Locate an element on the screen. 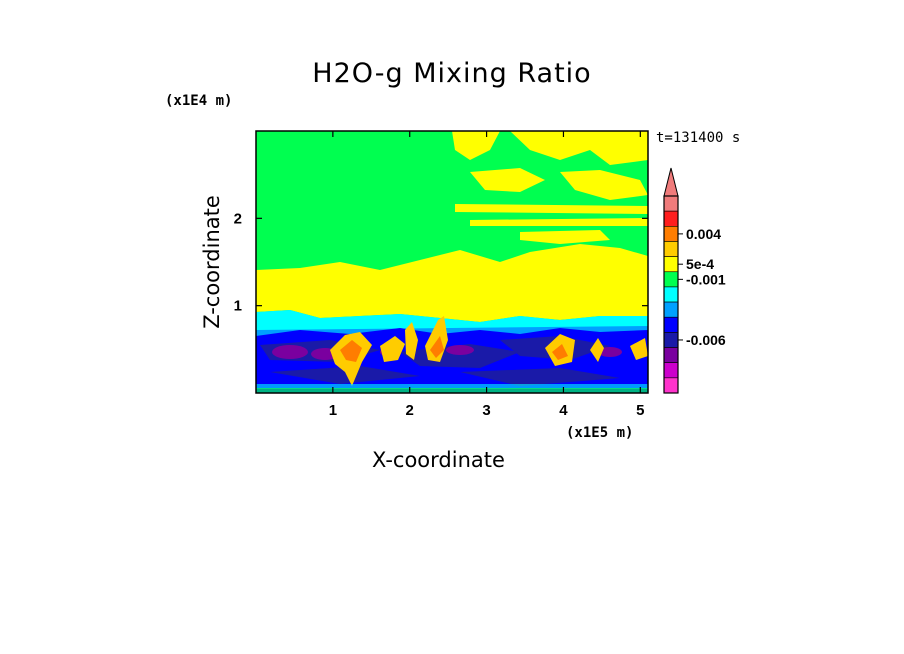 This screenshot has width=904, height=654. colorbar-label: -0.006 is located at coordinates (706, 340).